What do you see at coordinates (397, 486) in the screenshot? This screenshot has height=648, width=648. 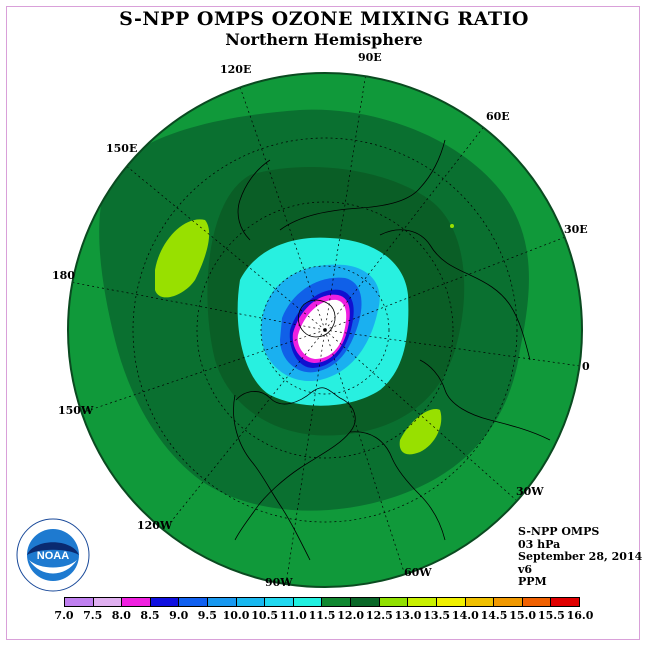 I see `atlantic-coast` at bounding box center [397, 486].